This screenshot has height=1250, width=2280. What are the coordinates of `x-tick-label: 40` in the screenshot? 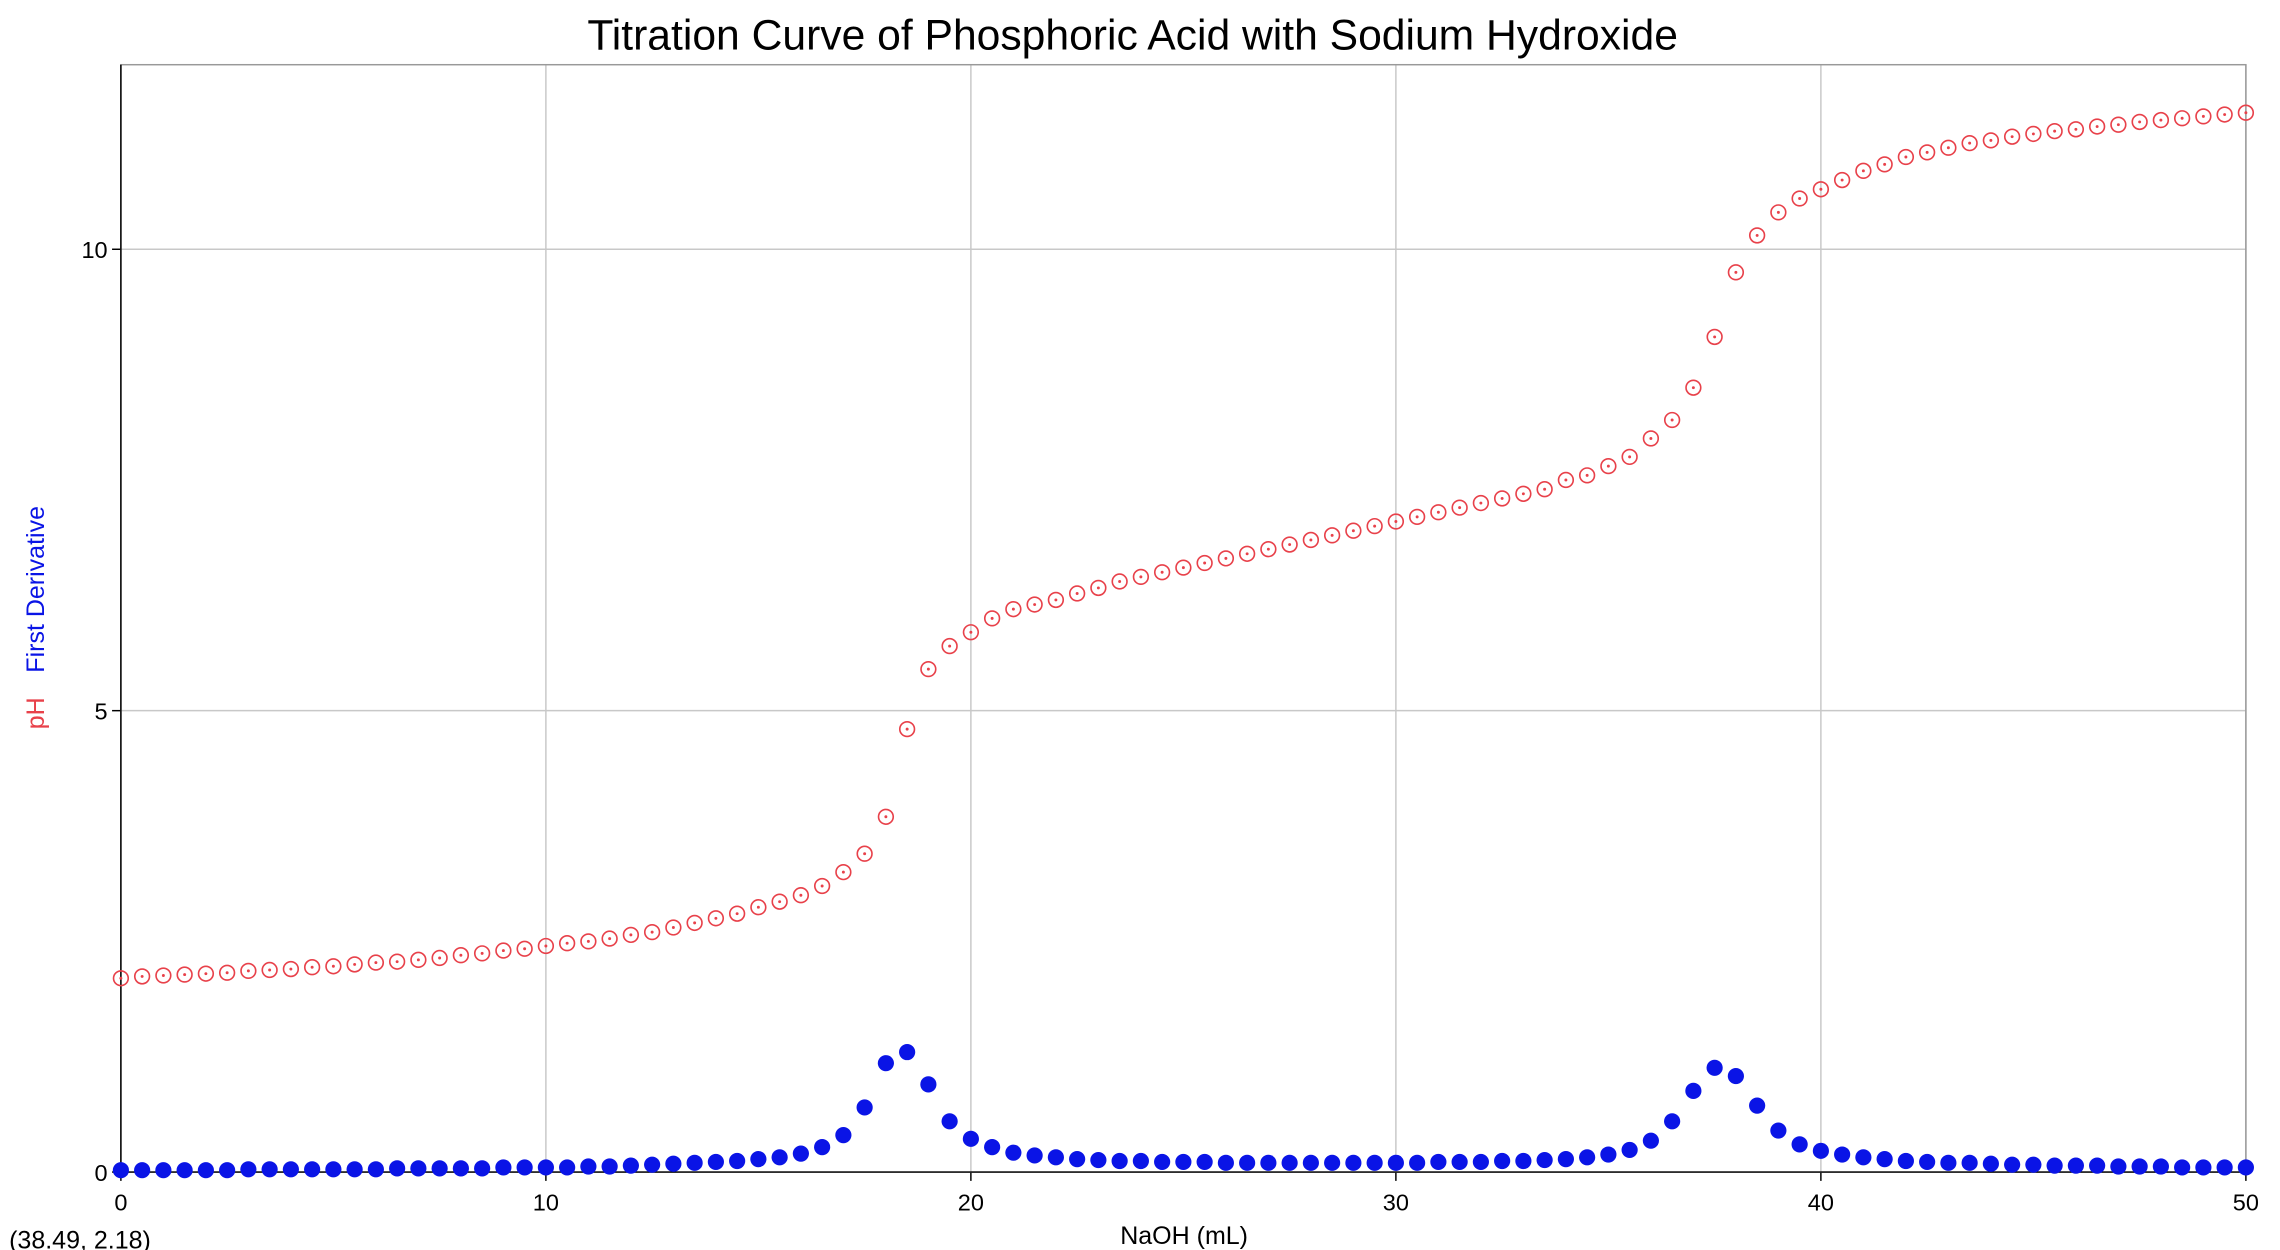 It's located at (1821, 1202).